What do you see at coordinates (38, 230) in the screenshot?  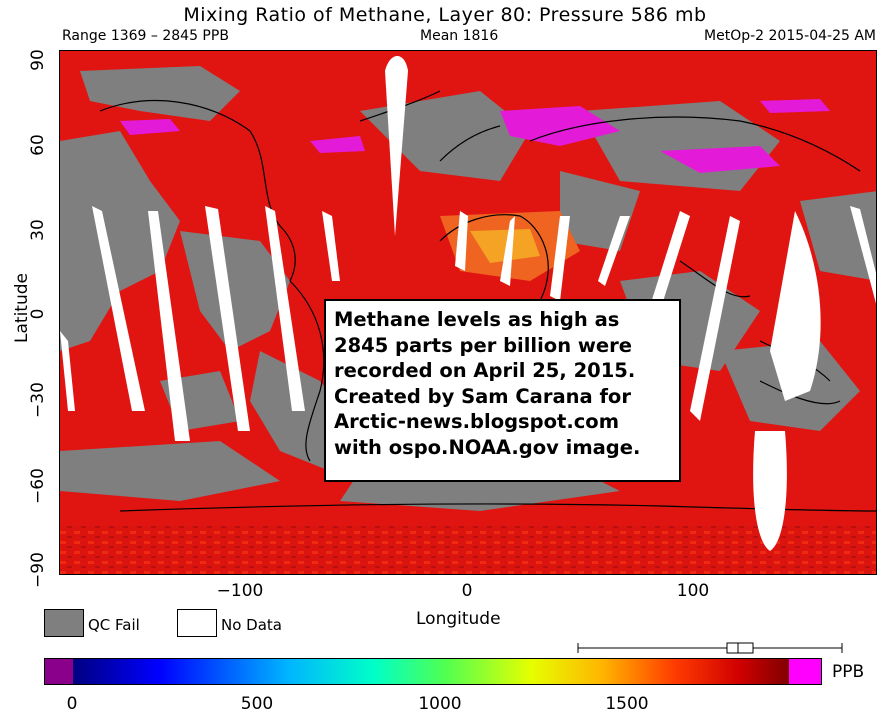 I see `y-tick-30: 30` at bounding box center [38, 230].